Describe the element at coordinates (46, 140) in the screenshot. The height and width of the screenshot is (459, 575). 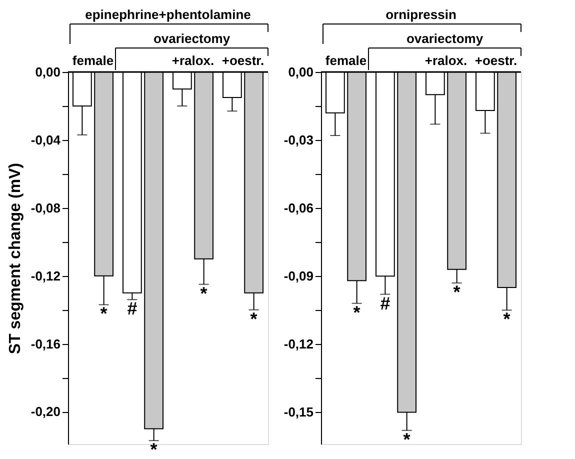
I see `y-tick-label: -0,04` at that location.